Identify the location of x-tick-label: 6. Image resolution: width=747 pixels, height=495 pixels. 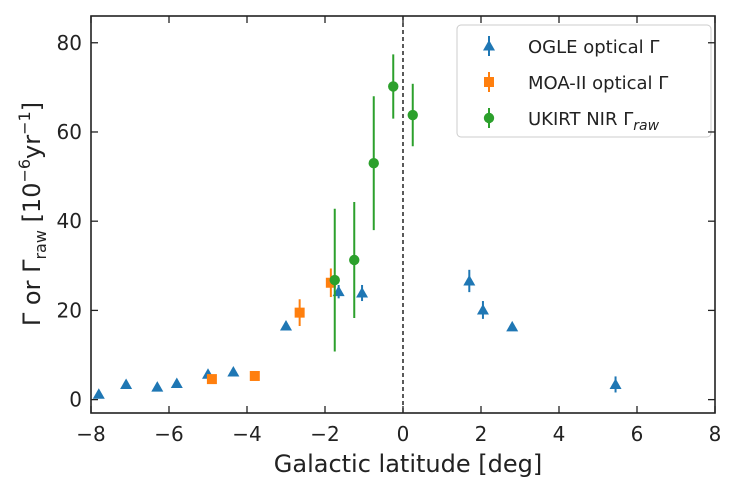
(637, 434).